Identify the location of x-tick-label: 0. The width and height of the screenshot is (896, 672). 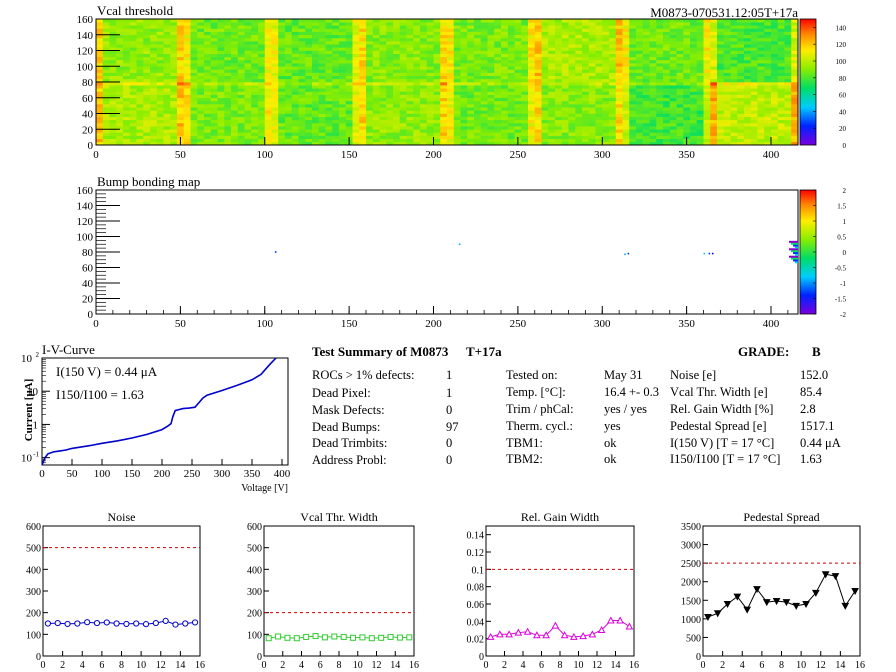
(42, 474).